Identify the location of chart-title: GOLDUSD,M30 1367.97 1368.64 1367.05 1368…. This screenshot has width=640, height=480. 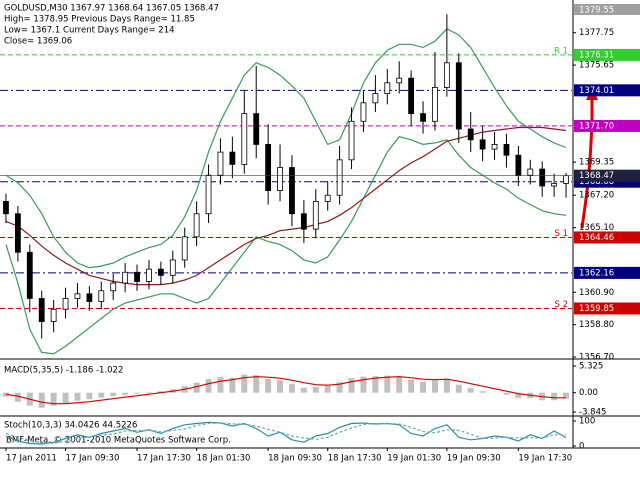
(111, 9).